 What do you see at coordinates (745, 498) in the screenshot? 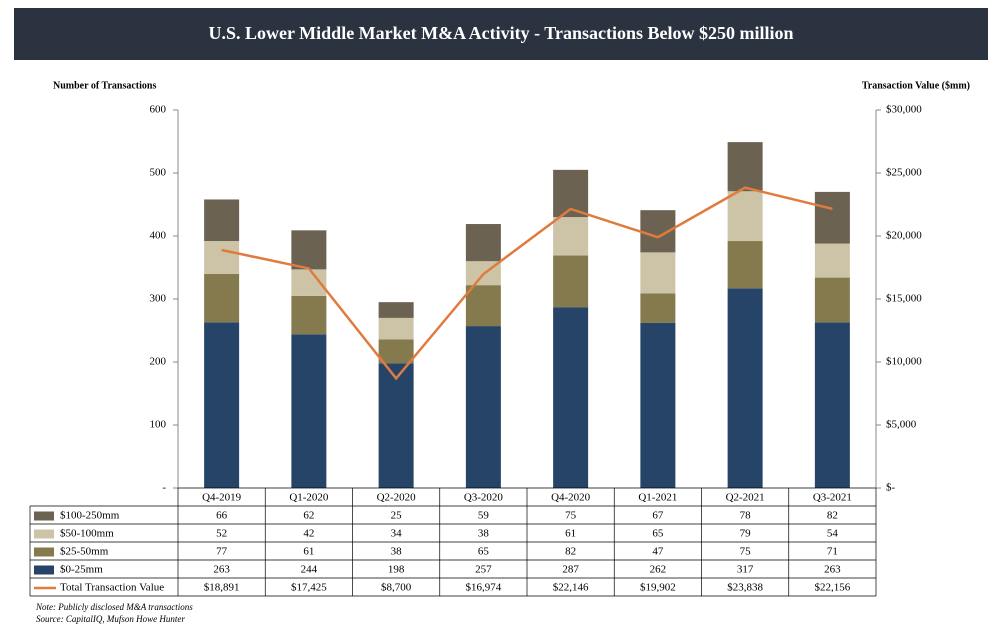
I see `x-tick-label: Q2-2021` at bounding box center [745, 498].